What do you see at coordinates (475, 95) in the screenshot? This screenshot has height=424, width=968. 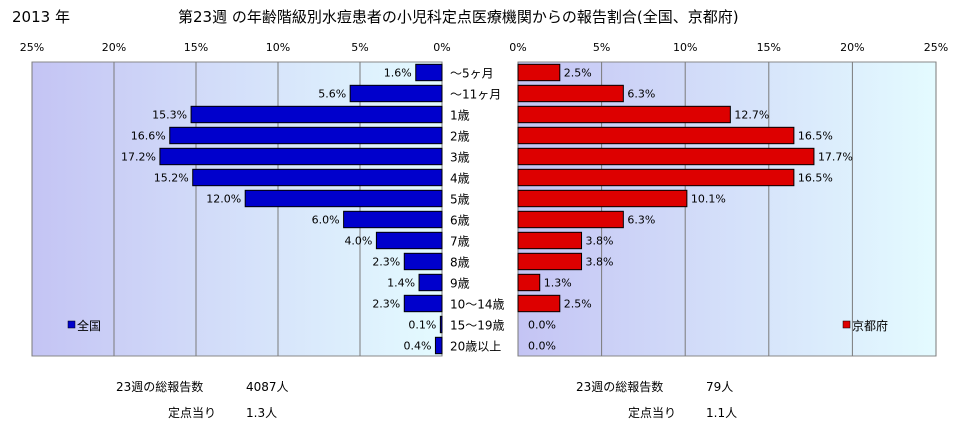 I see `category-label: ～11ヶ月` at bounding box center [475, 95].